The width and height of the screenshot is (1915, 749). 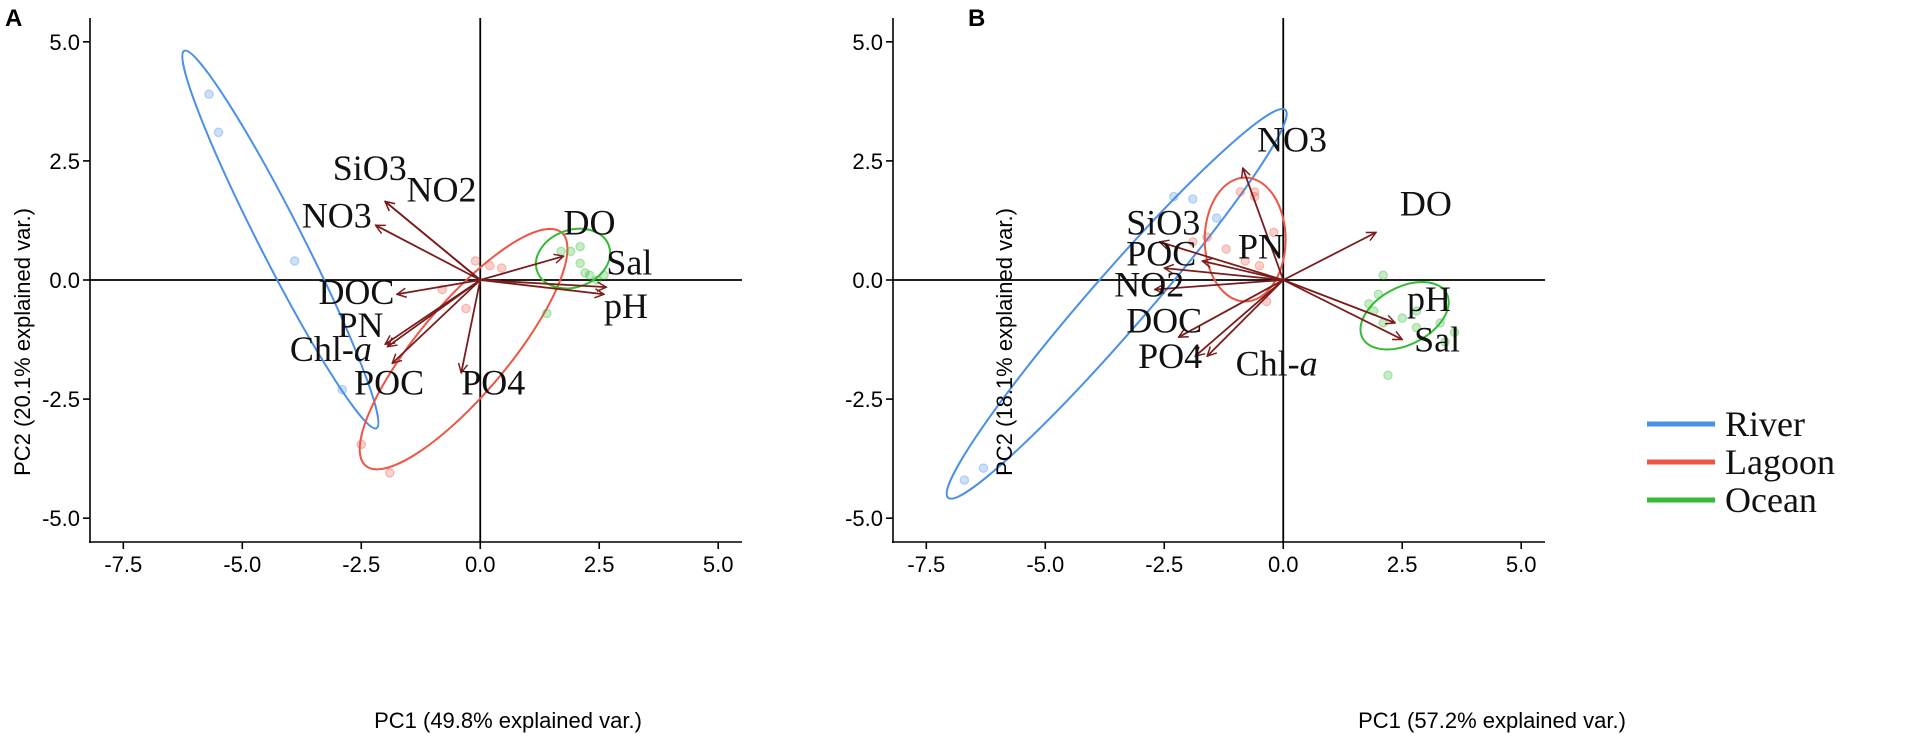 What do you see at coordinates (360, 325) in the screenshot?
I see `loading-label-pn: PN` at bounding box center [360, 325].